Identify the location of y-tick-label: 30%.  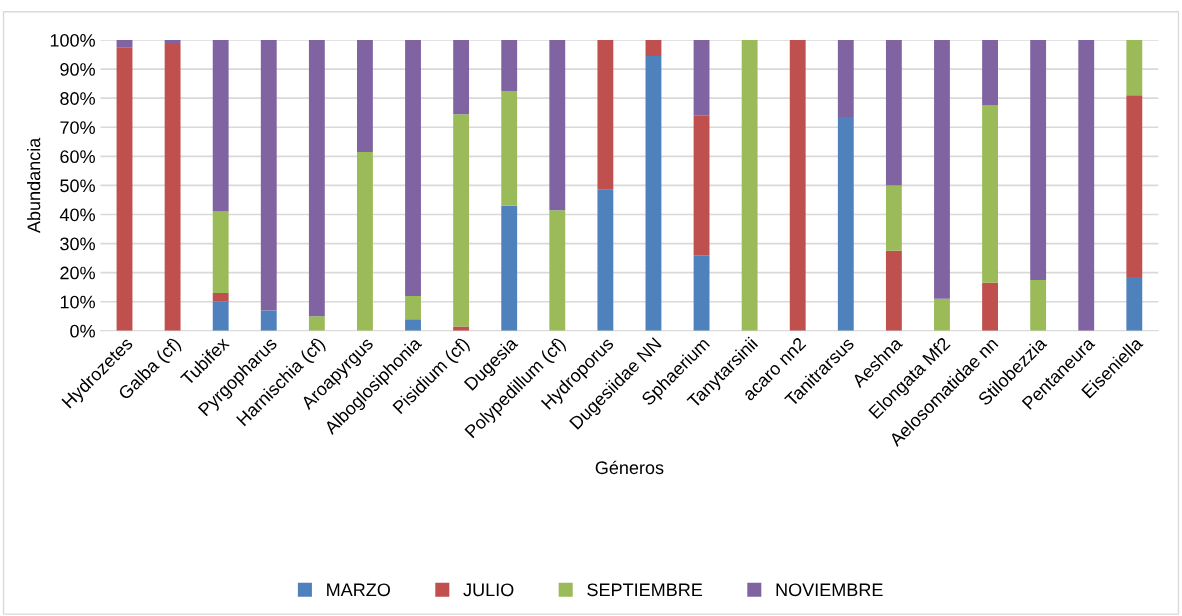
(77, 244).